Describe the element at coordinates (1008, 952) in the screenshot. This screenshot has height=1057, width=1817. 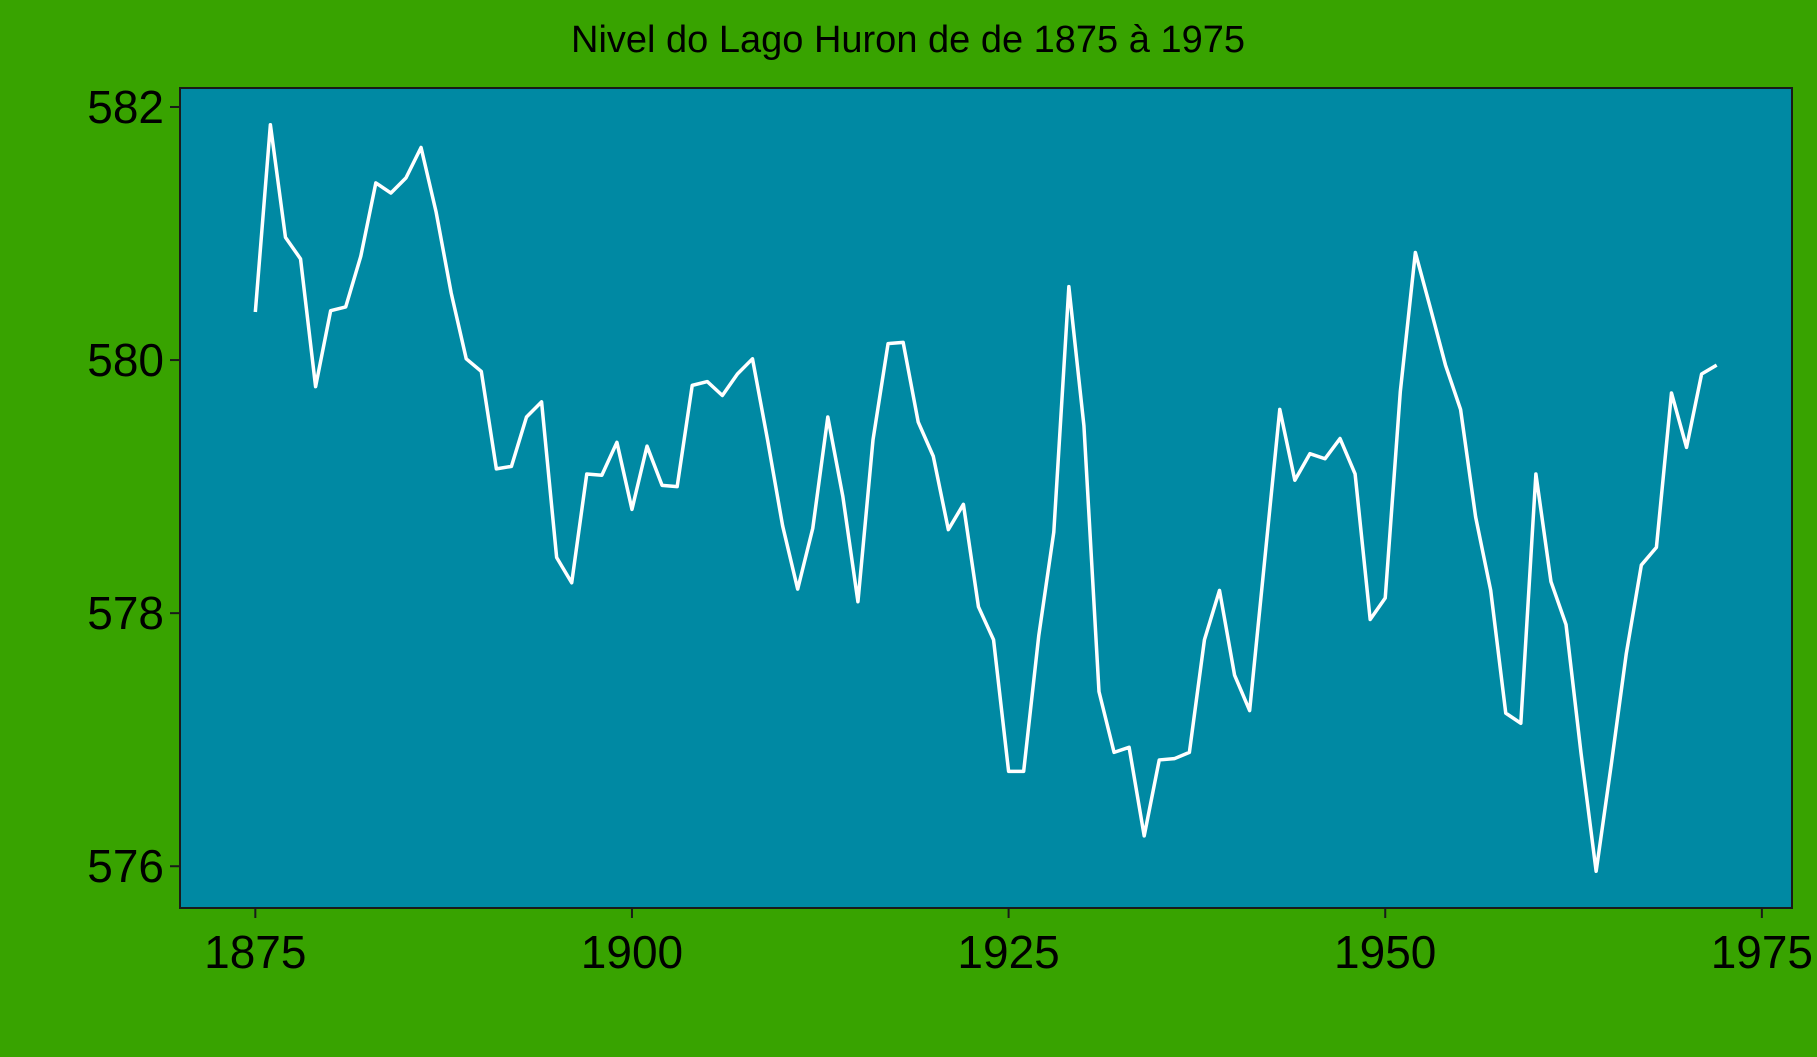
I see `x-tick-label: 1925` at that location.